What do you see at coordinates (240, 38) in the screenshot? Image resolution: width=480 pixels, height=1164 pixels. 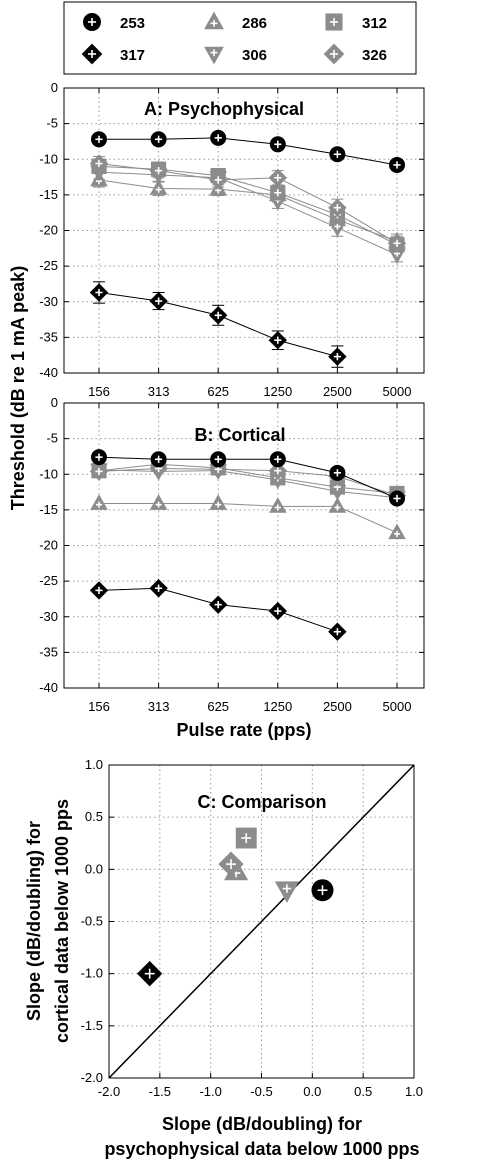 I see `legend-box` at bounding box center [240, 38].